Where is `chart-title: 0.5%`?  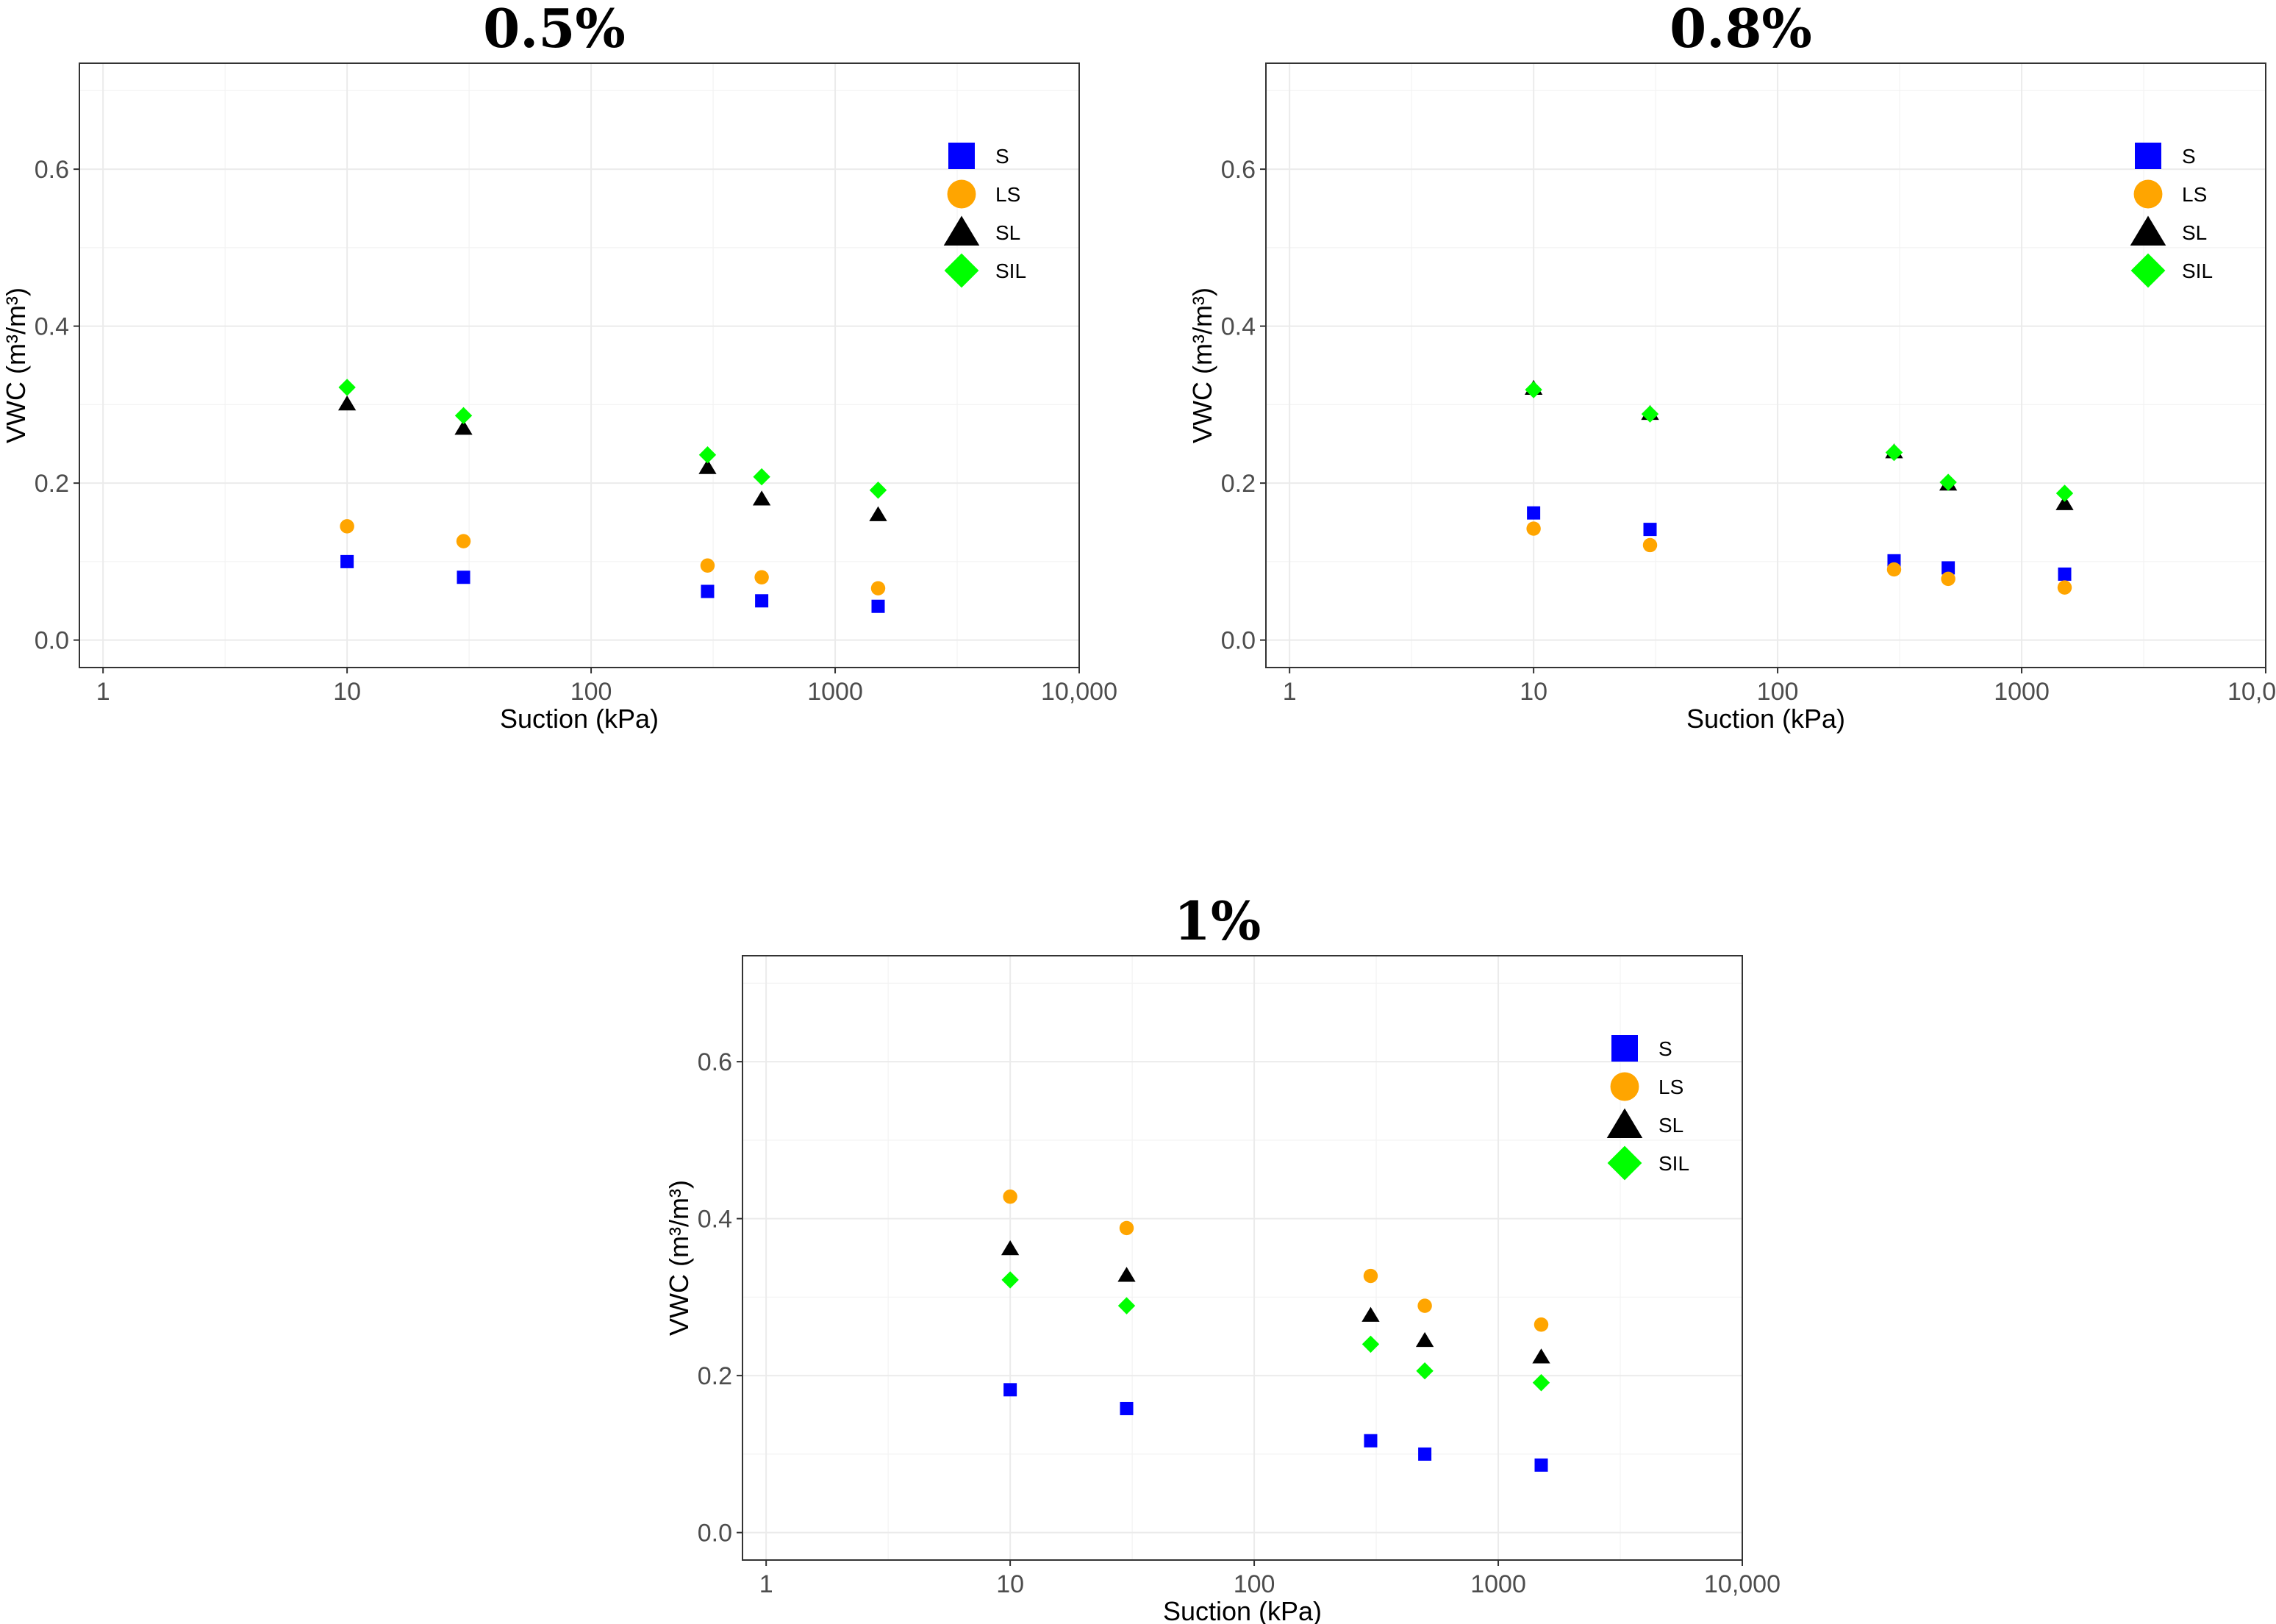 chart-title: 0.5% is located at coordinates (554, 30).